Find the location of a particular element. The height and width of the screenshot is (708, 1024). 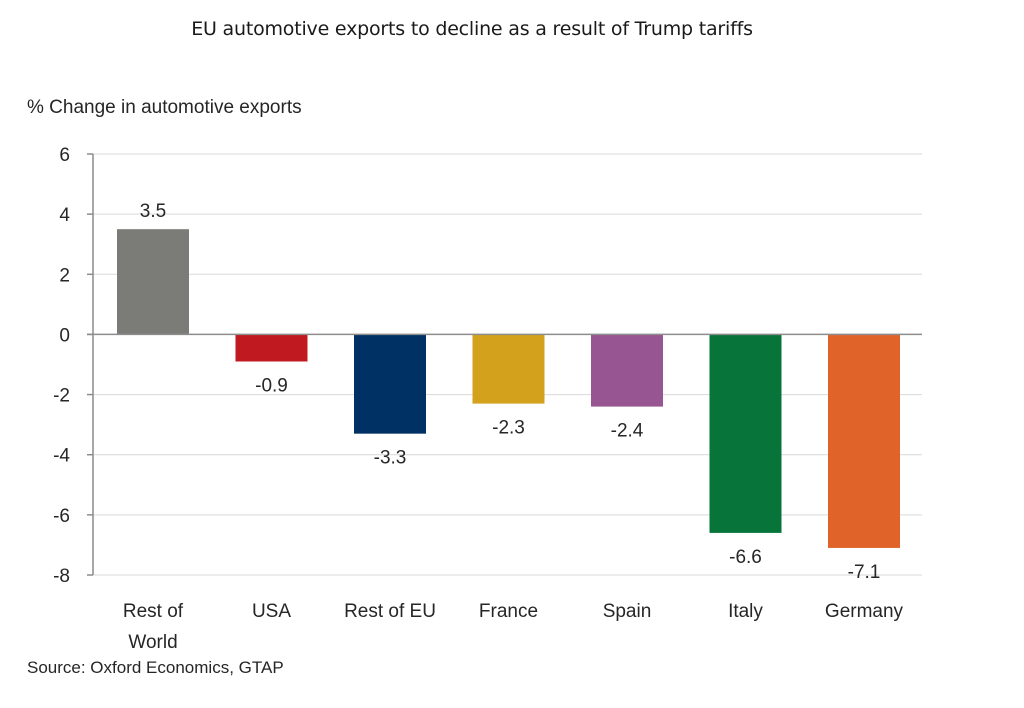

y-tick-label: -2 is located at coordinates (61, 396).